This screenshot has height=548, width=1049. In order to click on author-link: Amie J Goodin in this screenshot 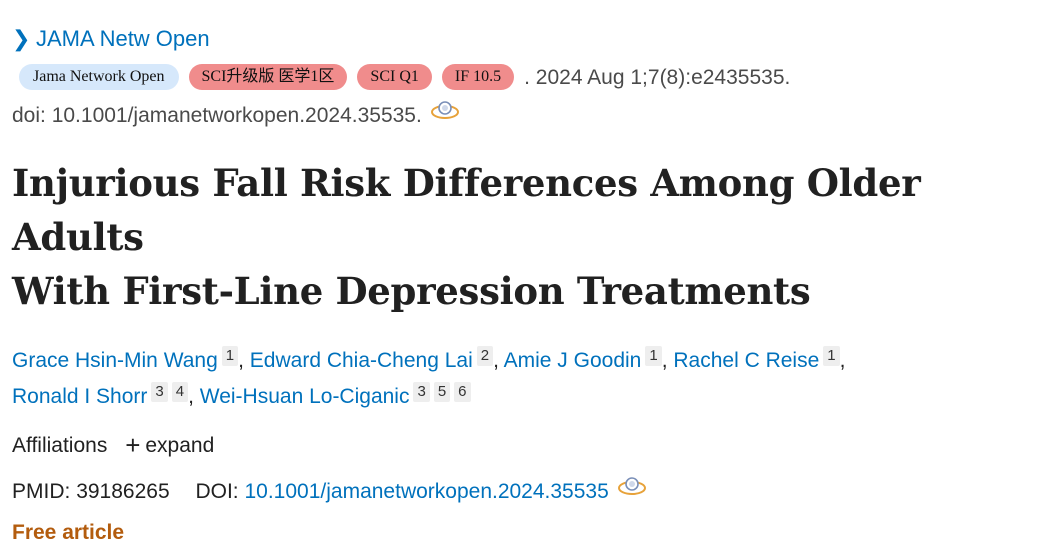, I will do `click(572, 360)`.